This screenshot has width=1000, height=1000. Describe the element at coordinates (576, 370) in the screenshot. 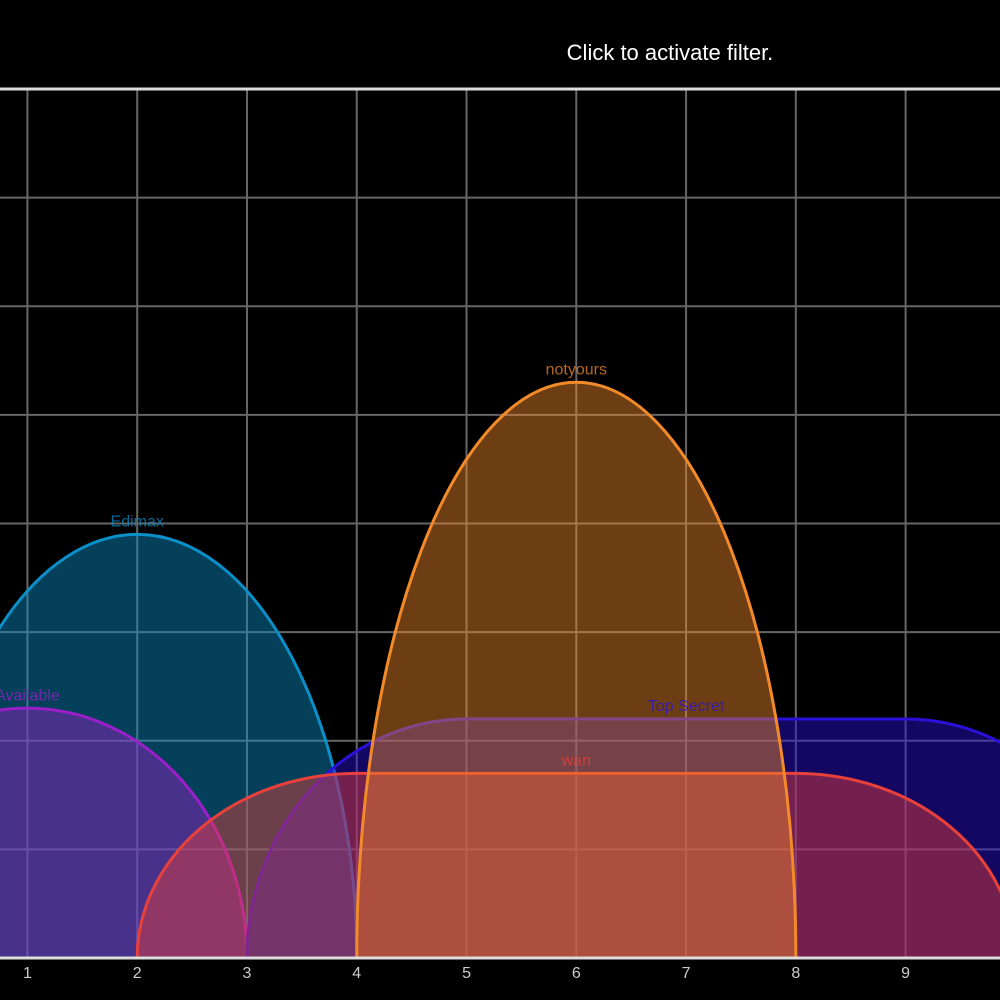

I see `network-label: notyours` at that location.